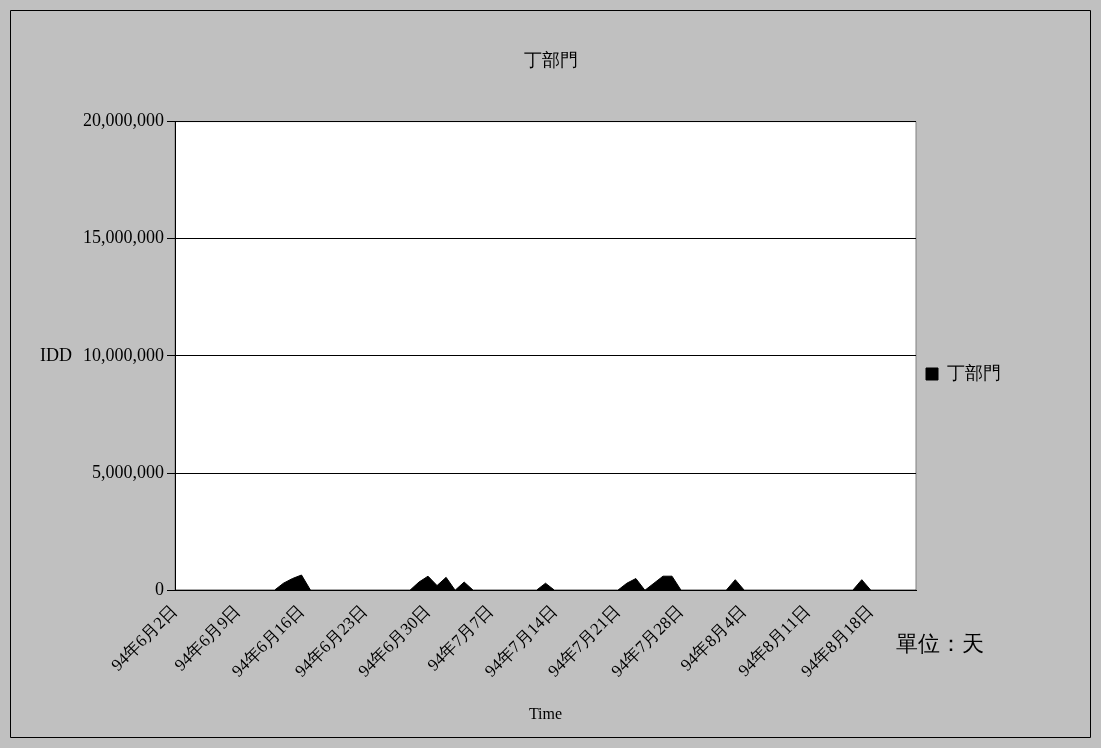 Image resolution: width=1101 pixels, height=748 pixels. I want to click on y-tick-label: 15,000,000, so click(123, 237).